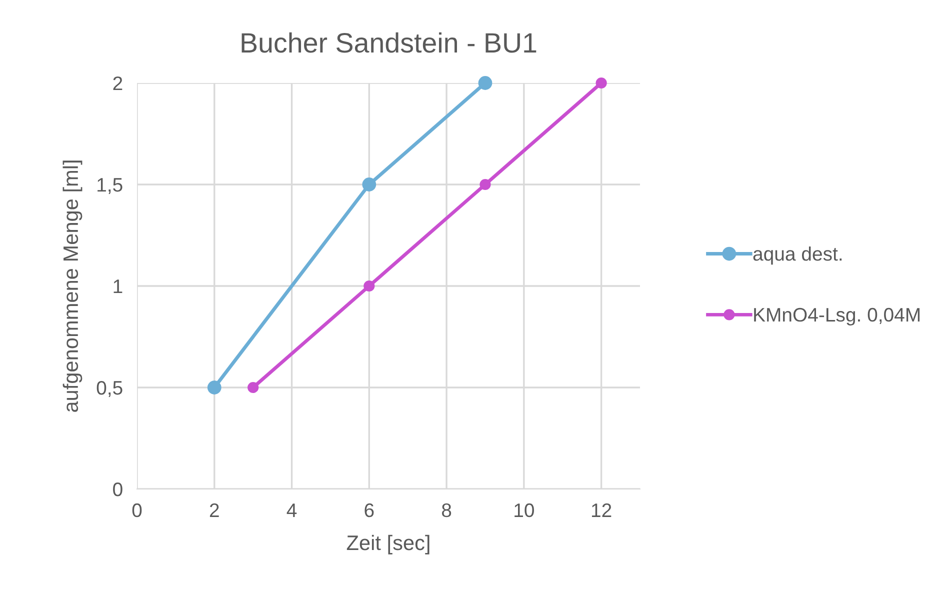  I want to click on x-tick-label: 12, so click(602, 510).